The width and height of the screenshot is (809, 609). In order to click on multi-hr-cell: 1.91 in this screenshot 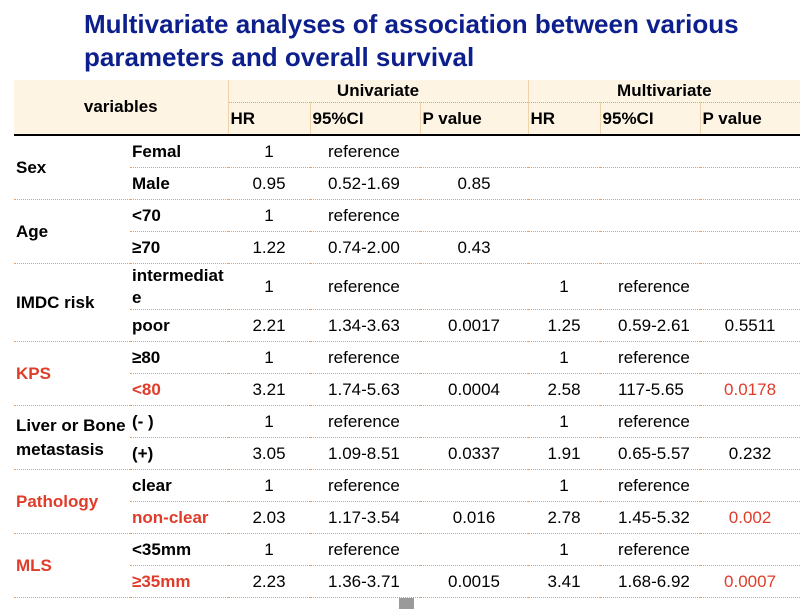, I will do `click(564, 453)`.